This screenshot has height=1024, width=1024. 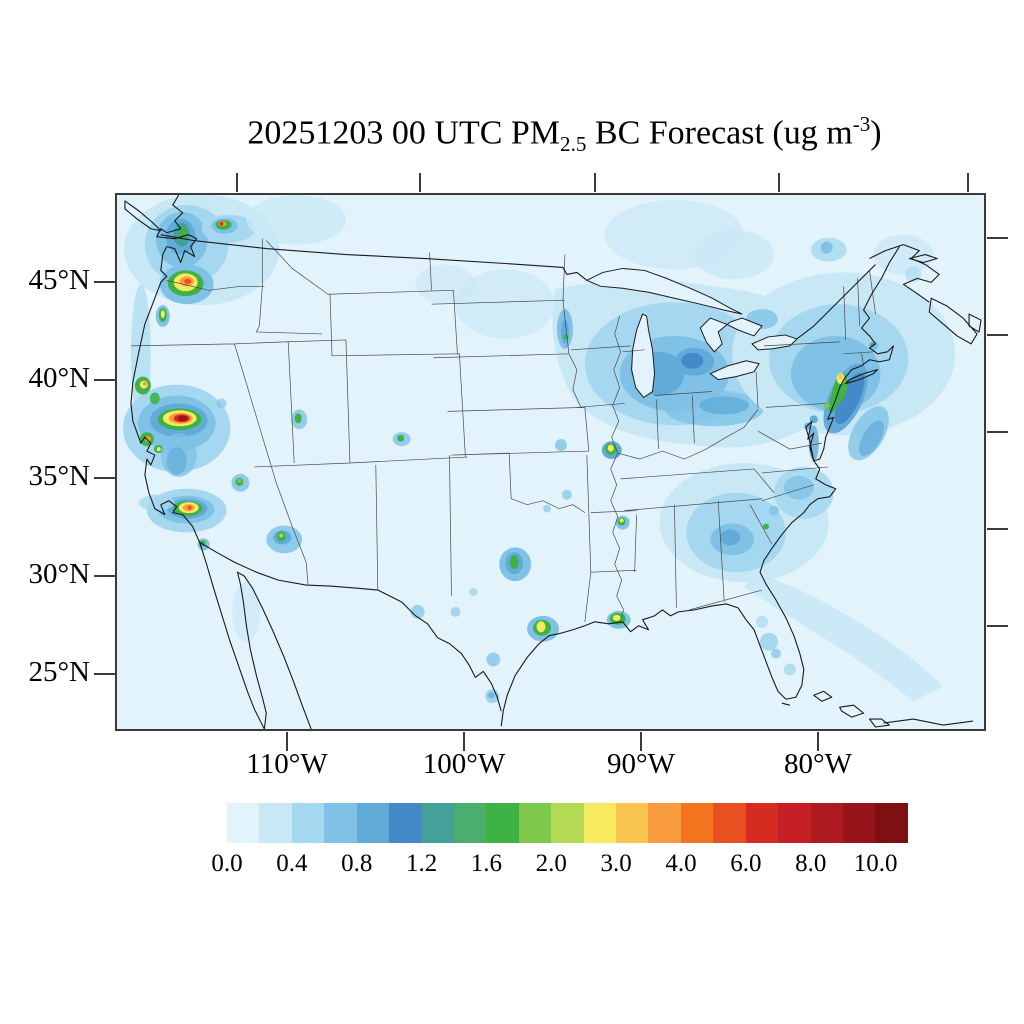 I want to click on lake-superior, so click(x=664, y=291).